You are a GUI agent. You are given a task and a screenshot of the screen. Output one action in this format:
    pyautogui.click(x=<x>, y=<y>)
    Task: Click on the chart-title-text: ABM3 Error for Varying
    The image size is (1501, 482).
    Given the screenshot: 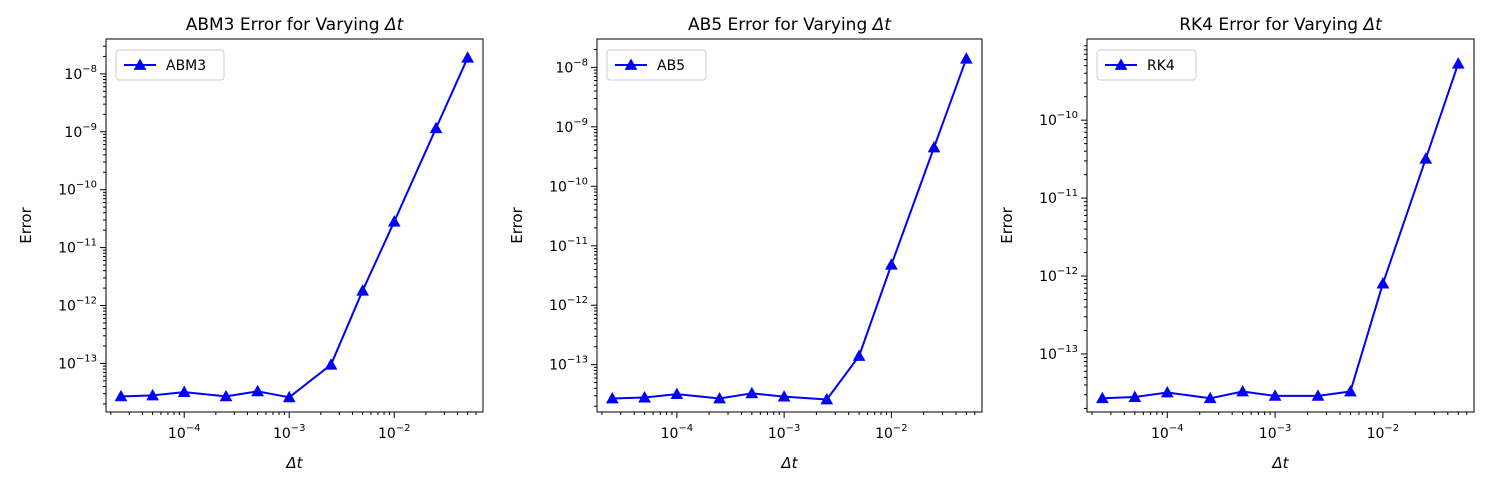 What is the action you would take?
    pyautogui.click(x=285, y=25)
    